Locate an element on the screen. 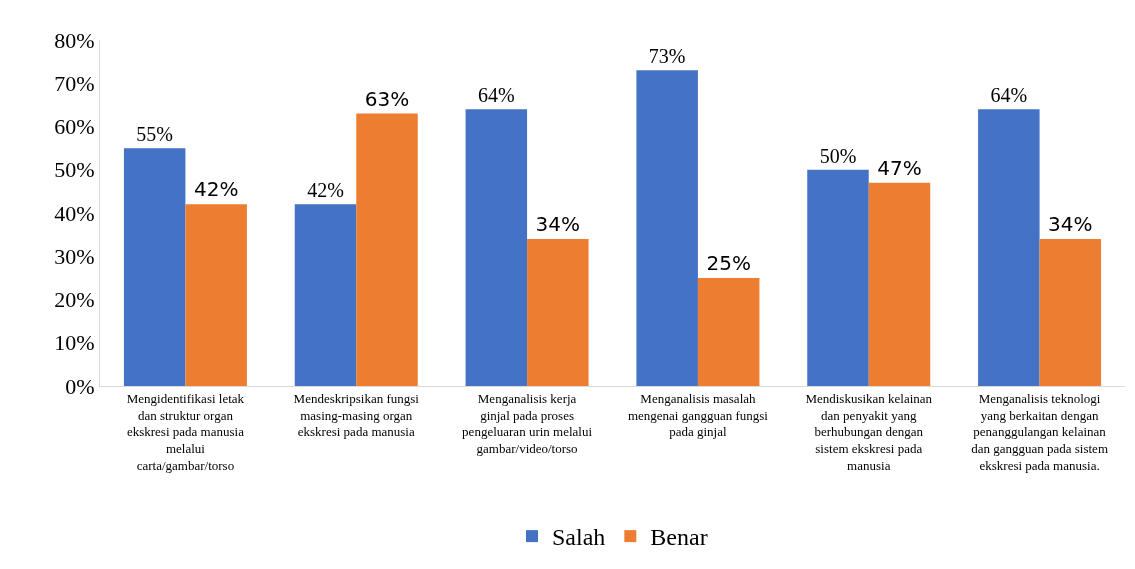 Image resolution: width=1135 pixels, height=569 pixels. x-tick-label: Mengidentifikasi letak dan struktur organ ekskresi pada manusia melalui carta/gambar/torso is located at coordinates (185, 432).